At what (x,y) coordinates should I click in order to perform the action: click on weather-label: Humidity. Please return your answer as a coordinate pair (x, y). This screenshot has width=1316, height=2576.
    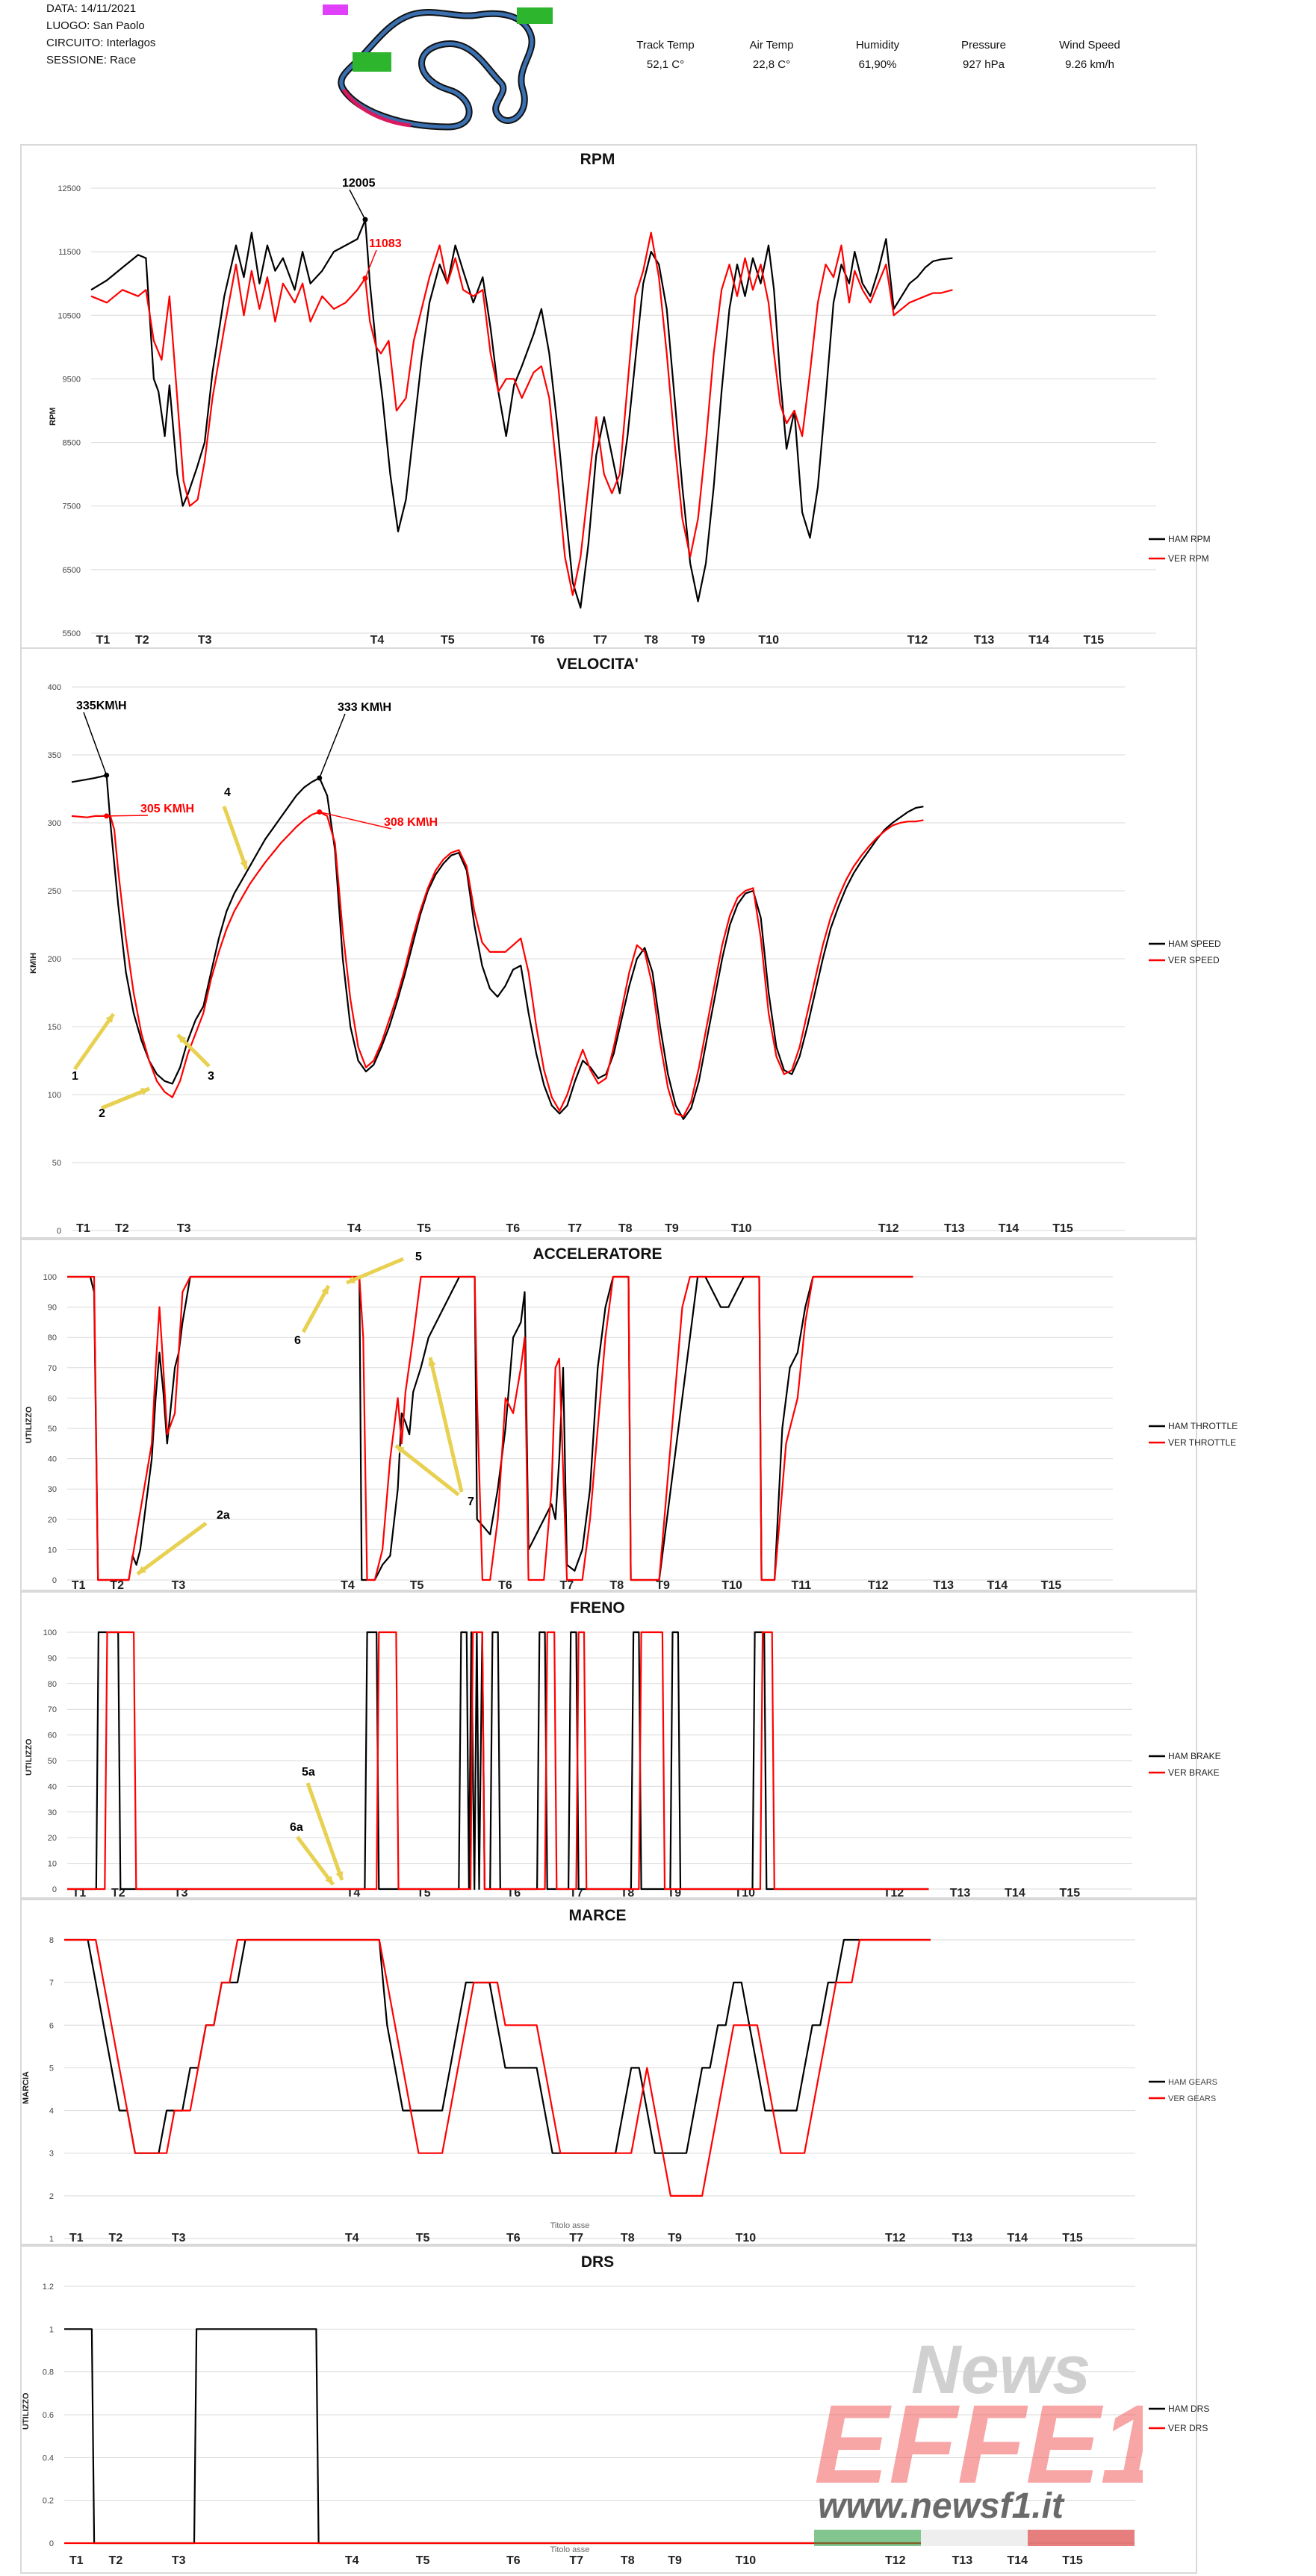
    Looking at the image, I should click on (877, 45).